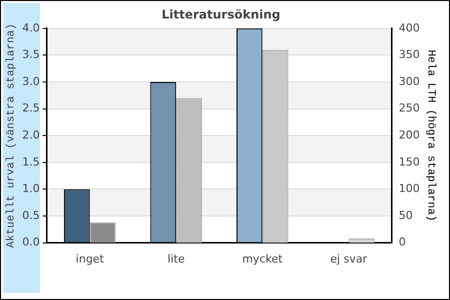 The width and height of the screenshot is (450, 300). What do you see at coordinates (90, 259) in the screenshot?
I see `x-tick-label: inget` at bounding box center [90, 259].